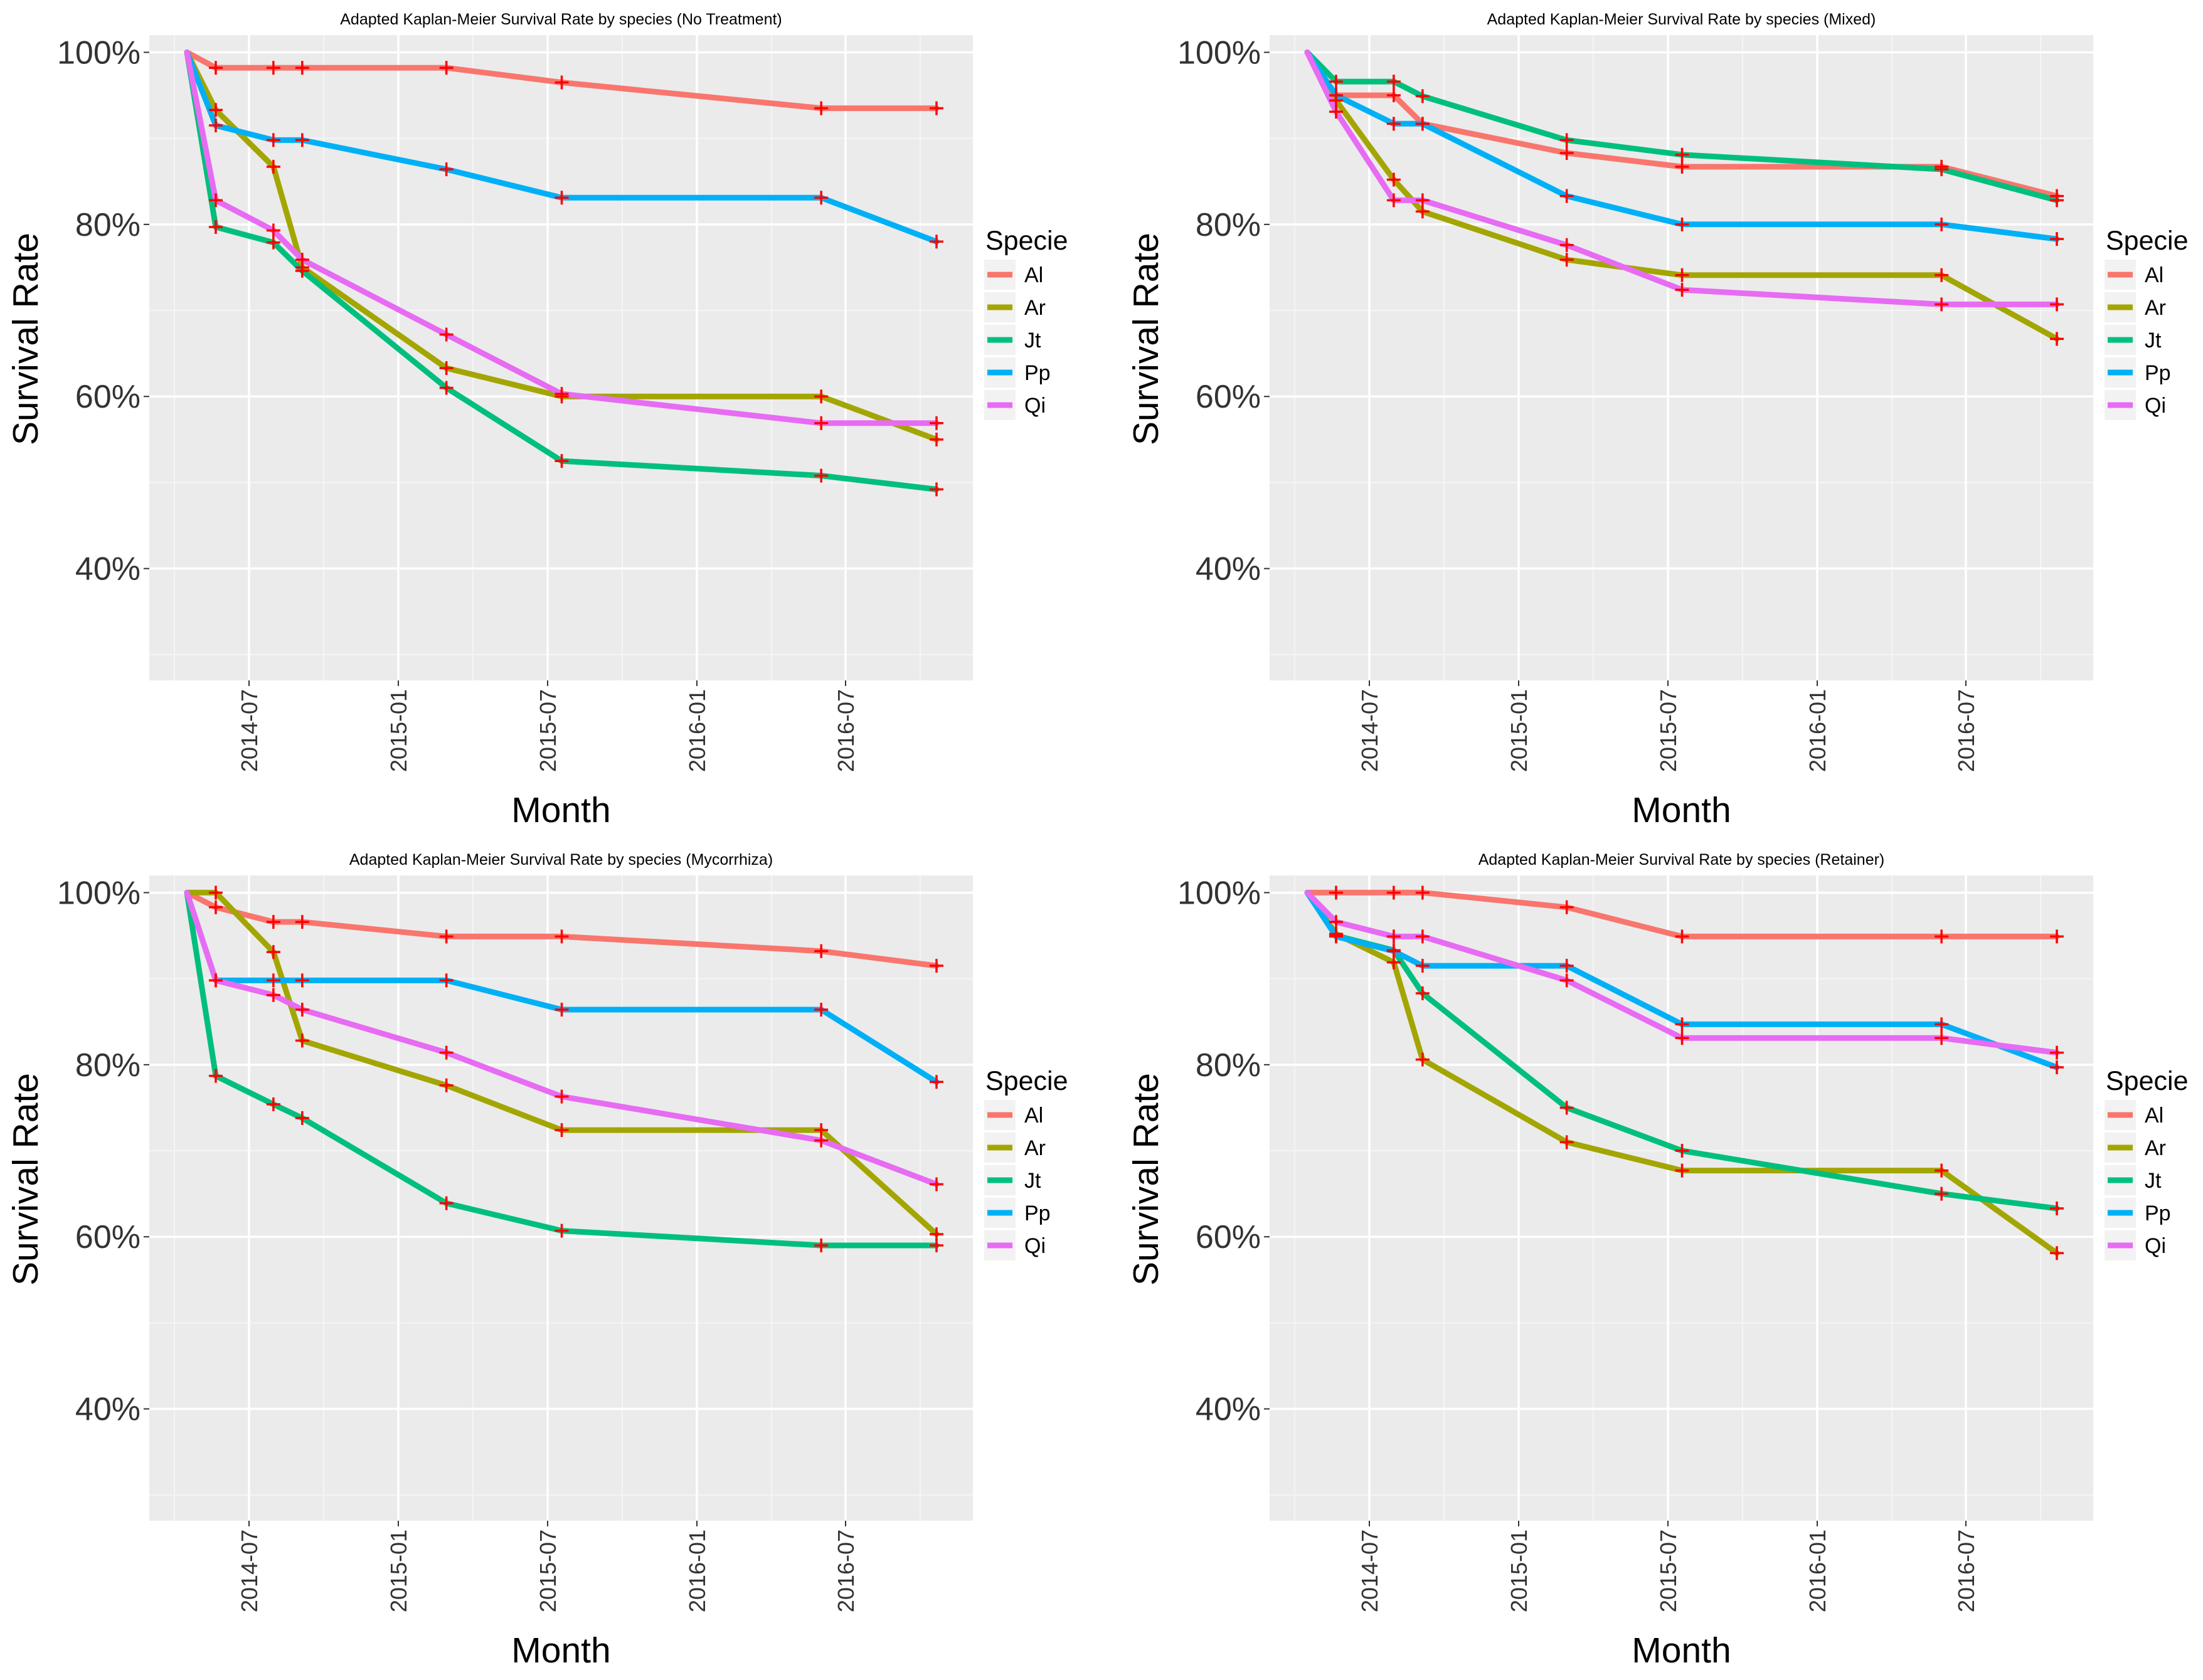  I want to click on plot-background, so click(1681, 357).